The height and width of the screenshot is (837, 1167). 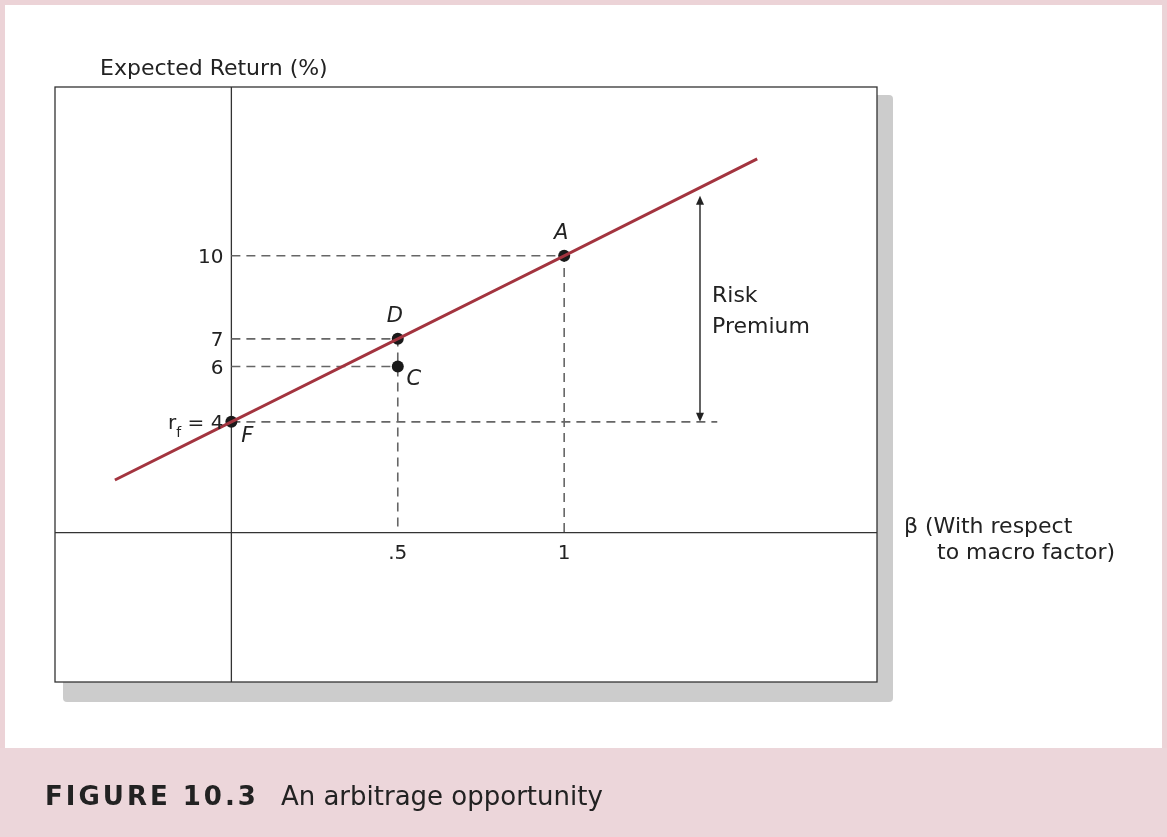 I want to click on annotation: C, so click(x=414, y=377).